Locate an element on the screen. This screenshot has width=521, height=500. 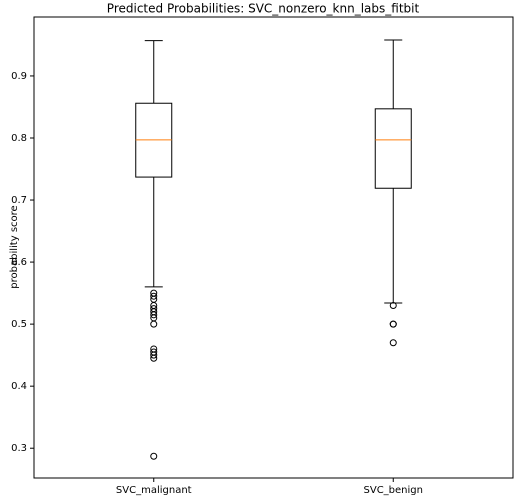
y-tick-label: 0.9 is located at coordinates (19, 76).